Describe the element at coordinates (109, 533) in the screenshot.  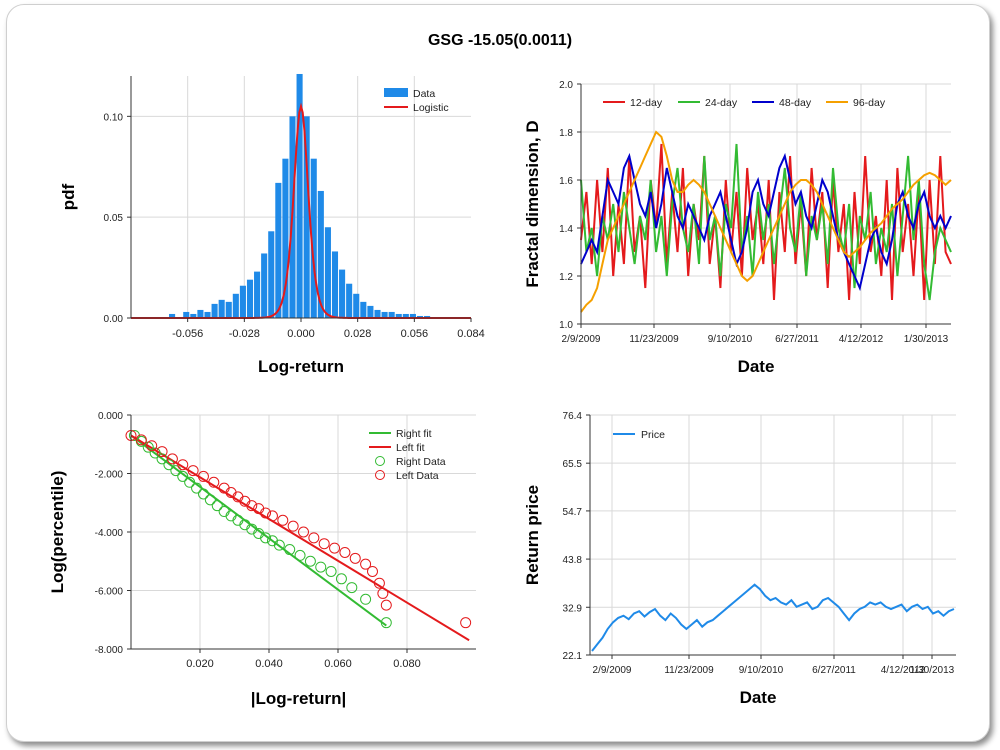
I see `y-tick-label: -4.000` at that location.